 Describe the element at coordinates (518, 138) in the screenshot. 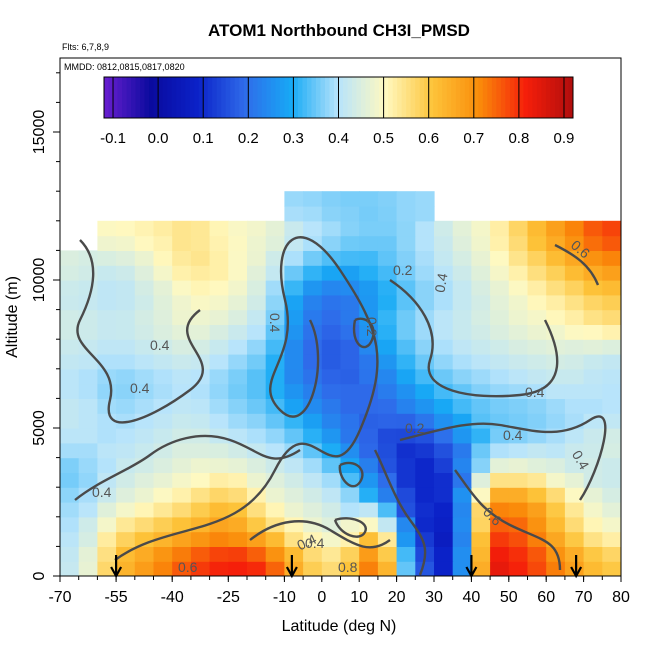

I see `colorbar-tick-label: 0.8` at that location.